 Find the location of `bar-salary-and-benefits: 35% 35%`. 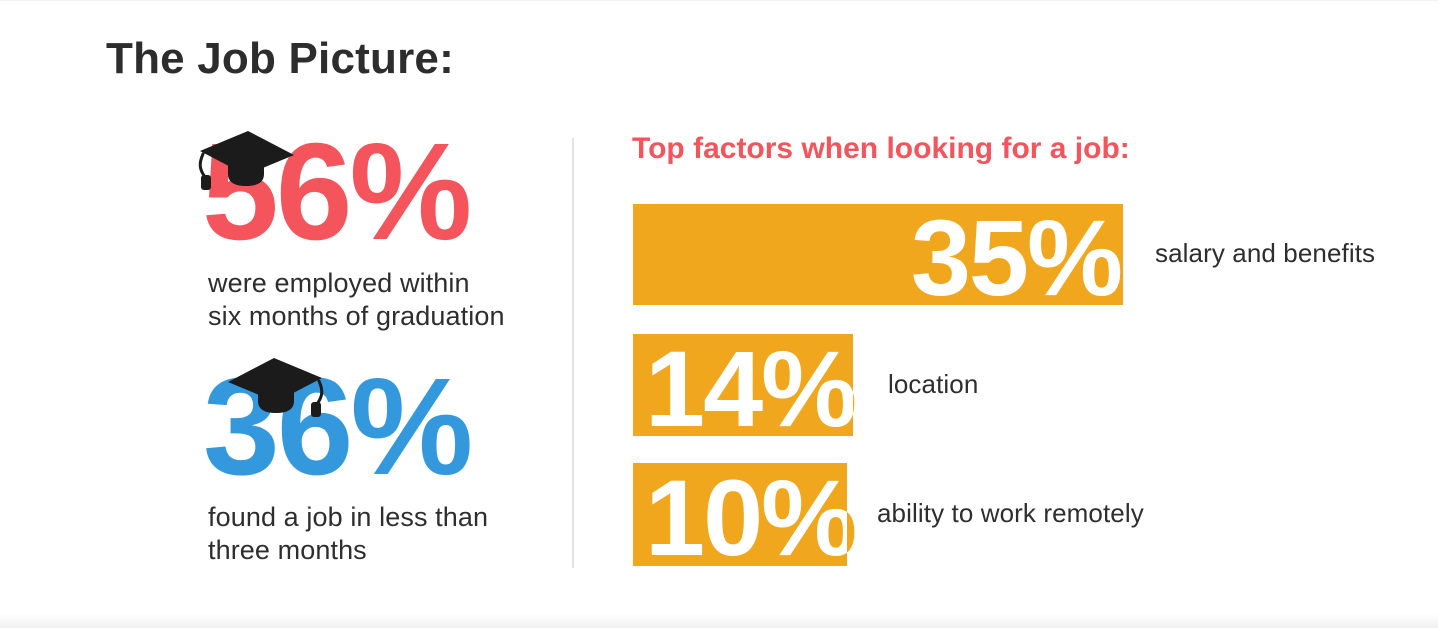

bar-salary-and-benefits: 35% 35% is located at coordinates (878, 258).